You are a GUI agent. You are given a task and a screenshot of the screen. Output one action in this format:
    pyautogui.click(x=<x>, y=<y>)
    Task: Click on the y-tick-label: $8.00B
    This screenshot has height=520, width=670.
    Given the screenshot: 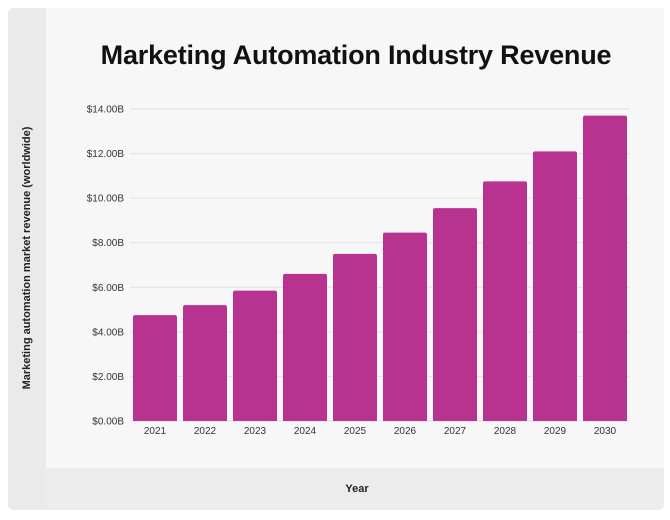 What is the action you would take?
    pyautogui.click(x=108, y=243)
    